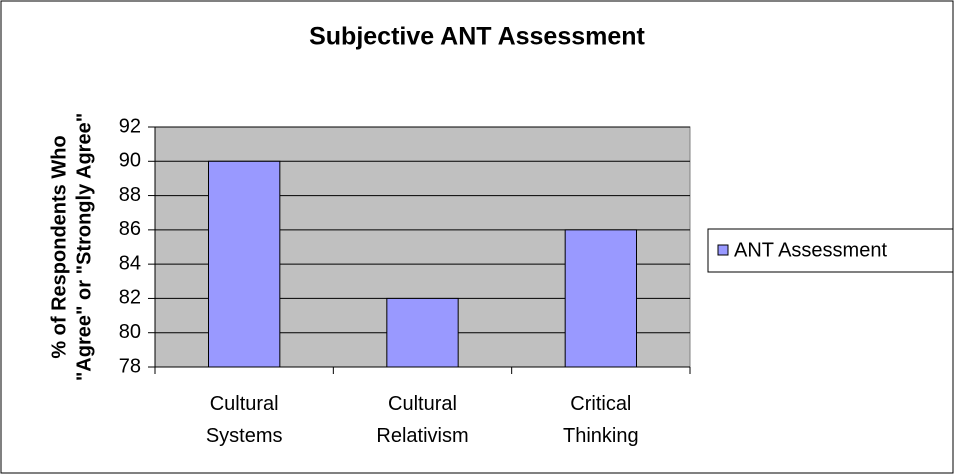 The width and height of the screenshot is (955, 475). Describe the element at coordinates (84, 247) in the screenshot. I see `y-axis-label-line: "Agree" or "Strongly Agree"` at that location.